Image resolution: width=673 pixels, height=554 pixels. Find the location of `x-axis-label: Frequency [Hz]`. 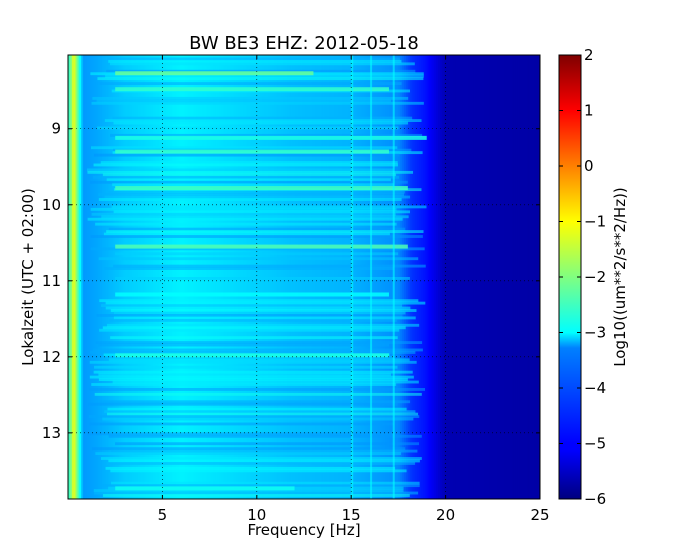

x-axis-label: Frequency [Hz] is located at coordinates (303, 530).